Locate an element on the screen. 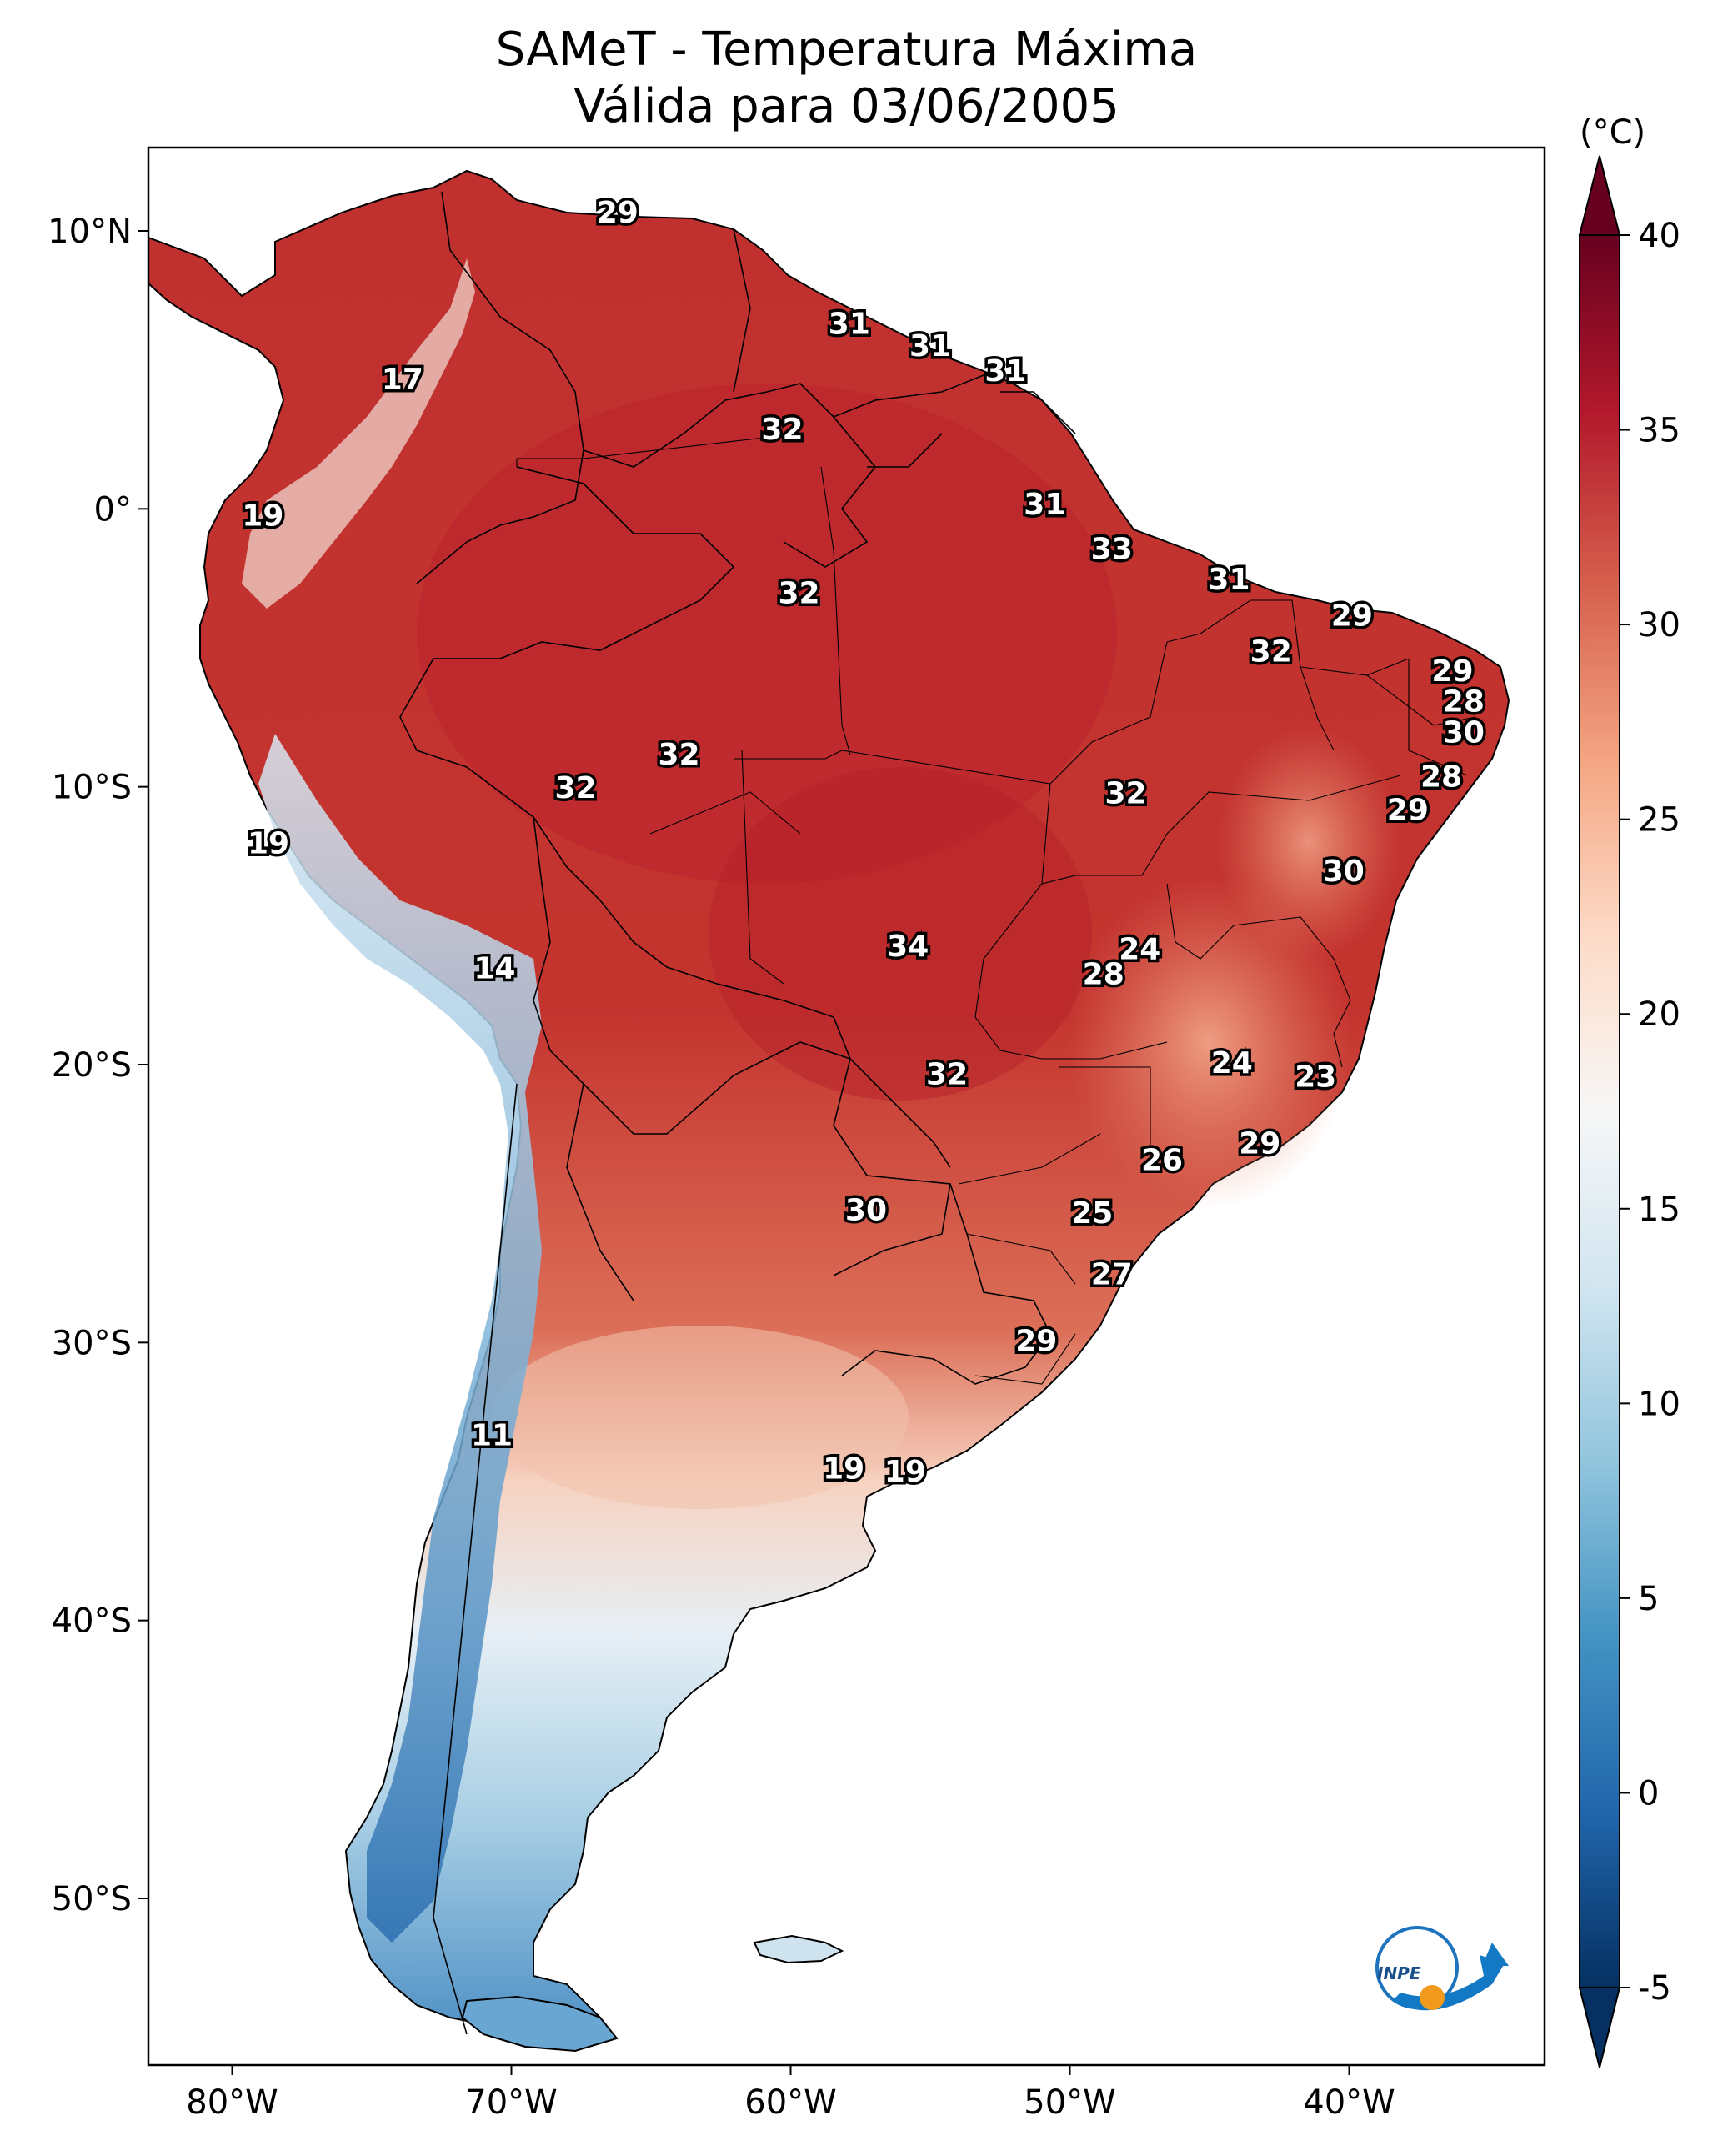 Image resolution: width=1723 pixels, height=2156 pixels. pampas-mild-zone is located at coordinates (700, 1417).